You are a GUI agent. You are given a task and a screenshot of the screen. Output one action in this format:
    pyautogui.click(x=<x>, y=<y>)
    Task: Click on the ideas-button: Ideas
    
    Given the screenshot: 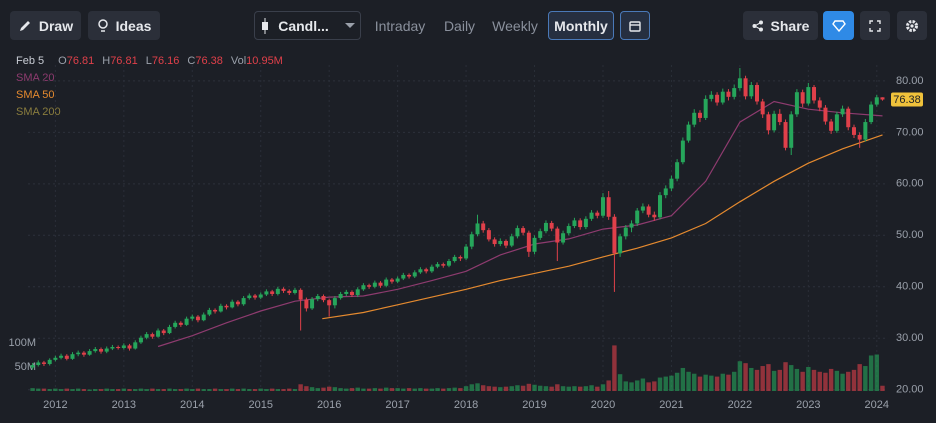 What is the action you would take?
    pyautogui.click(x=124, y=25)
    